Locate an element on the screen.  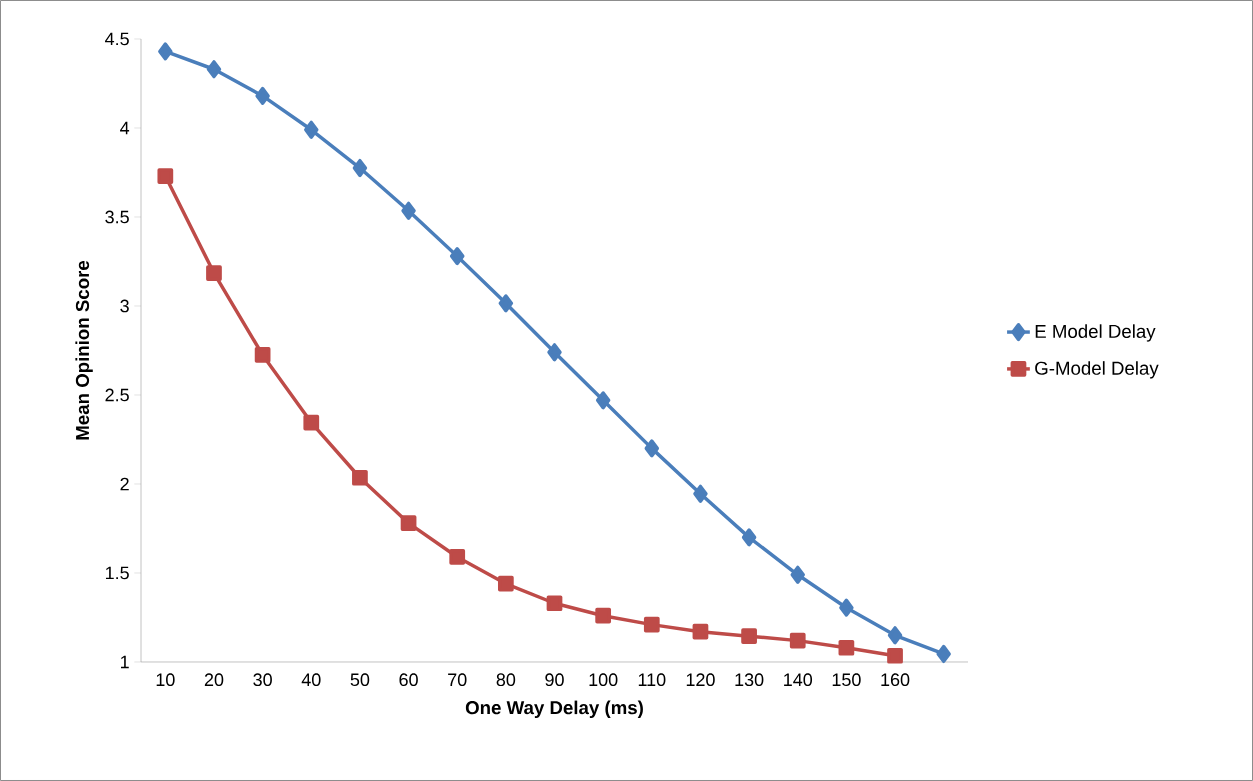
x-tick-label: 30 is located at coordinates (262, 680).